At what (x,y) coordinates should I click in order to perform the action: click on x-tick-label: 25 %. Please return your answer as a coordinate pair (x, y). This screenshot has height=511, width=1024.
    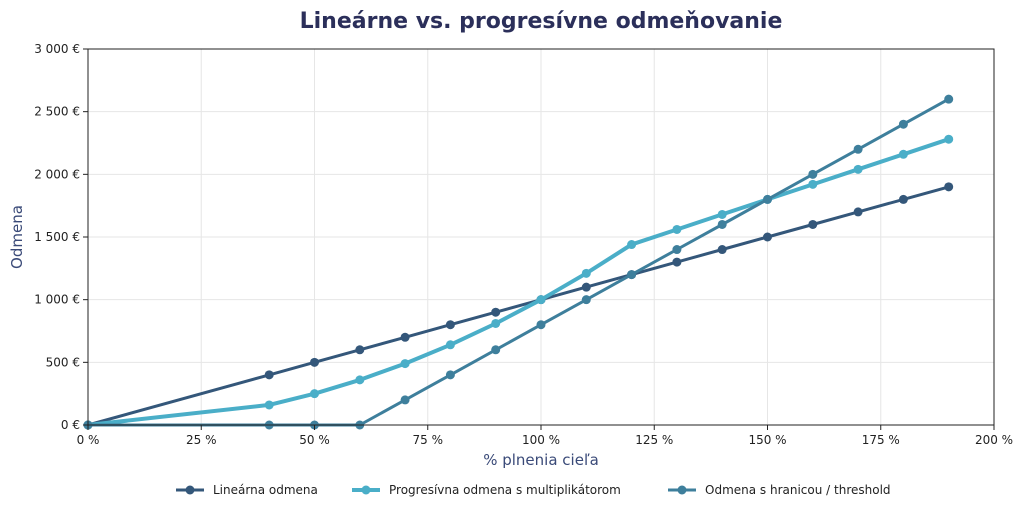
    Looking at the image, I should click on (201, 440).